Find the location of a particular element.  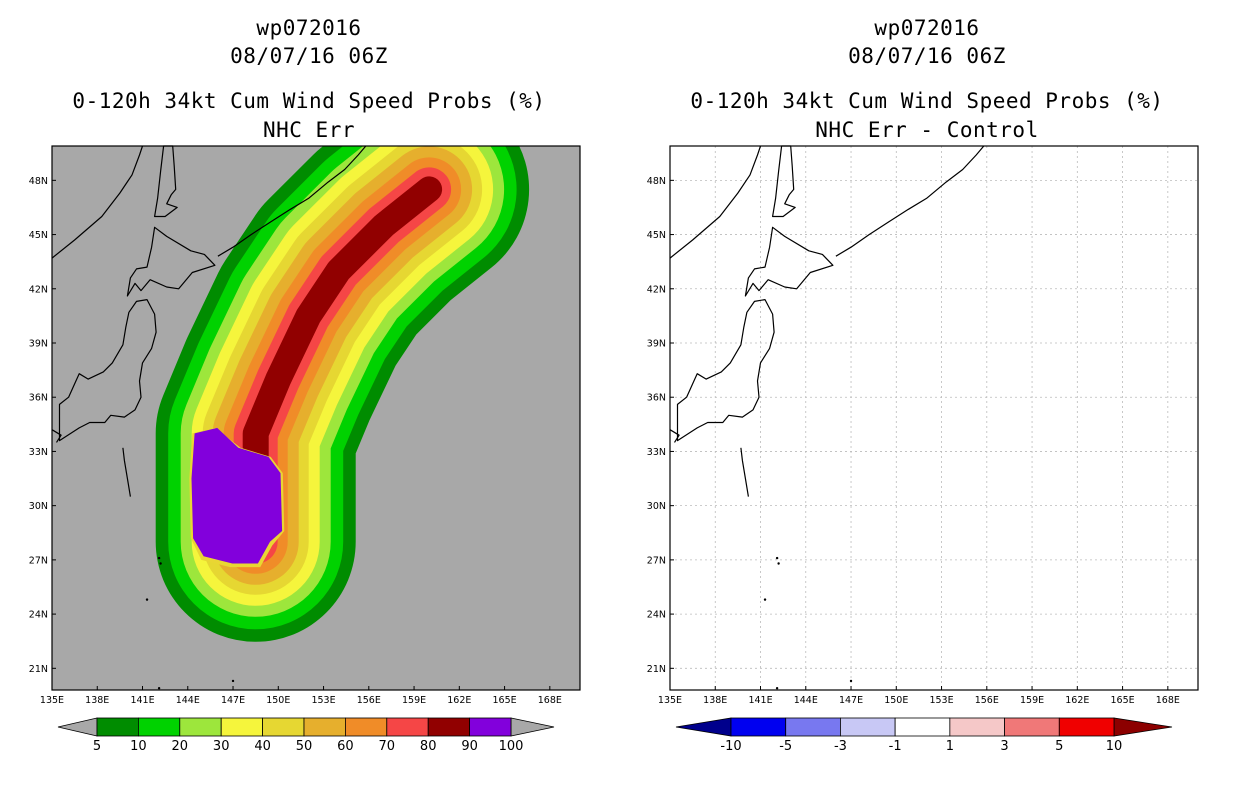

colorbar-label: 20 is located at coordinates (180, 746).